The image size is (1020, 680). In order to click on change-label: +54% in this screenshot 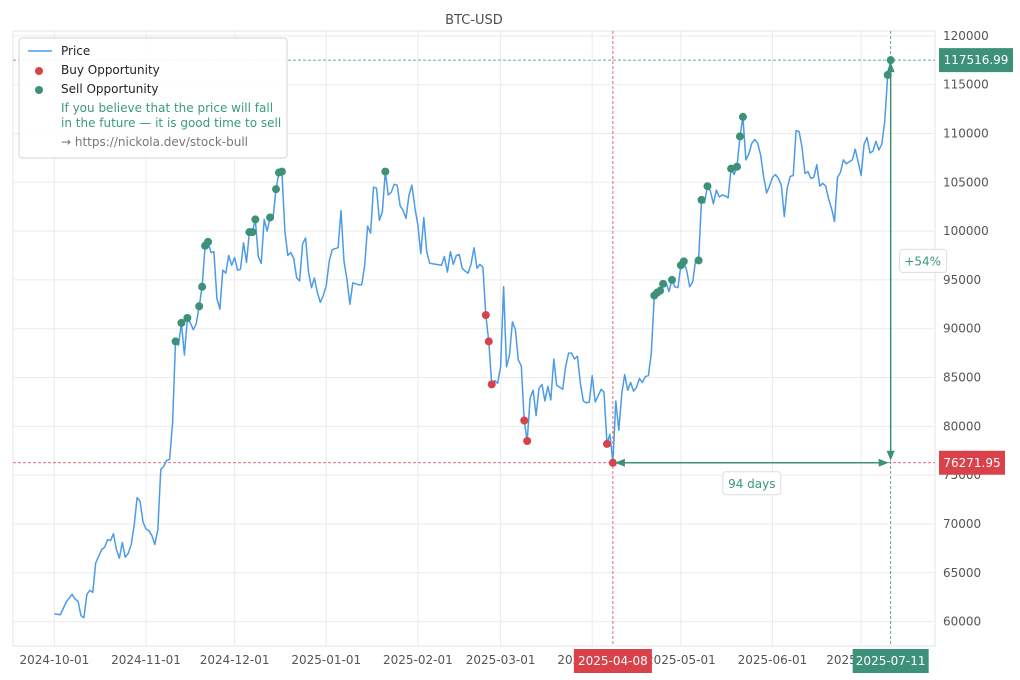, I will do `click(922, 261)`.